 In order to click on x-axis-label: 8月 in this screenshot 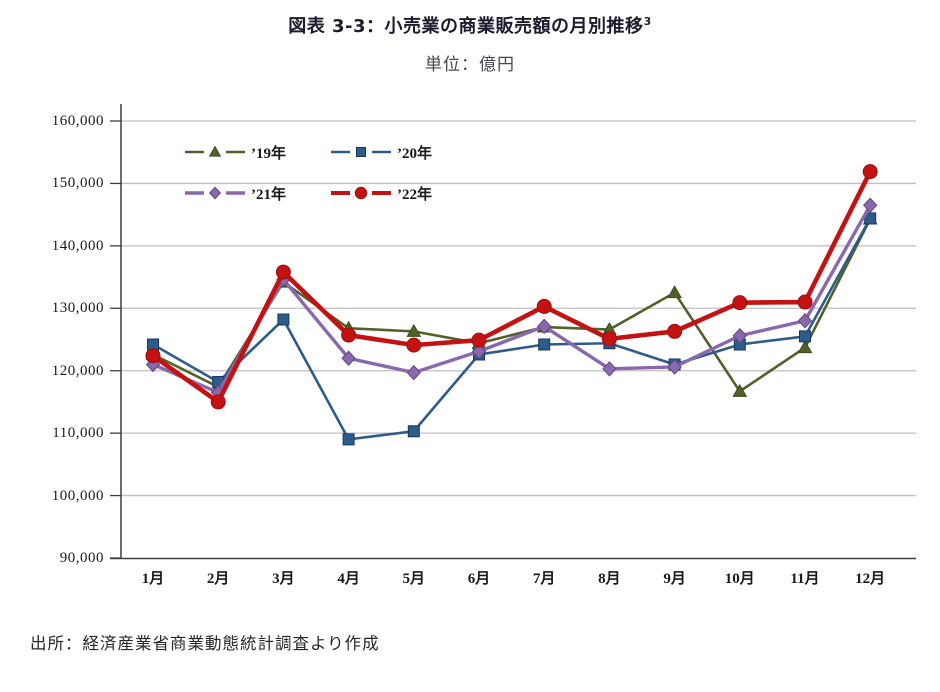, I will do `click(609, 579)`.